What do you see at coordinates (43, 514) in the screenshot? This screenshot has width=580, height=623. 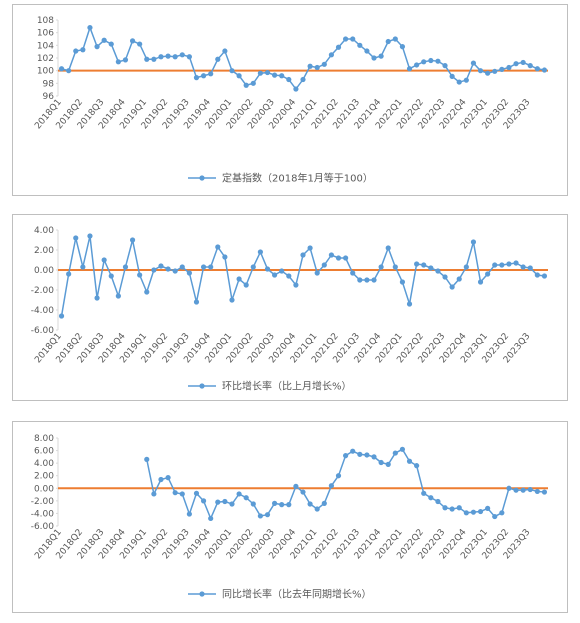 I see `y-tick-label: -4.00` at bounding box center [43, 514].